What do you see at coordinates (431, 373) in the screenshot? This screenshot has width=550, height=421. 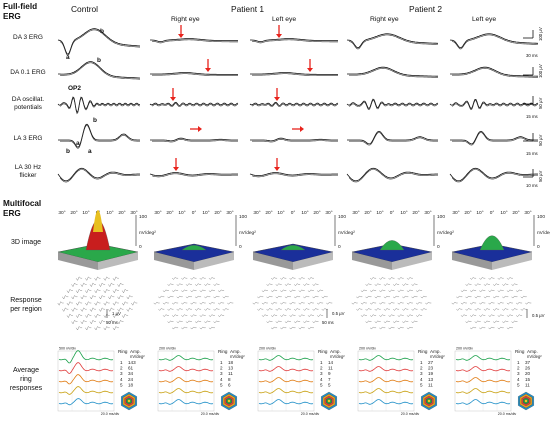 I see `ring-table-amplitude: 19` at bounding box center [431, 373].